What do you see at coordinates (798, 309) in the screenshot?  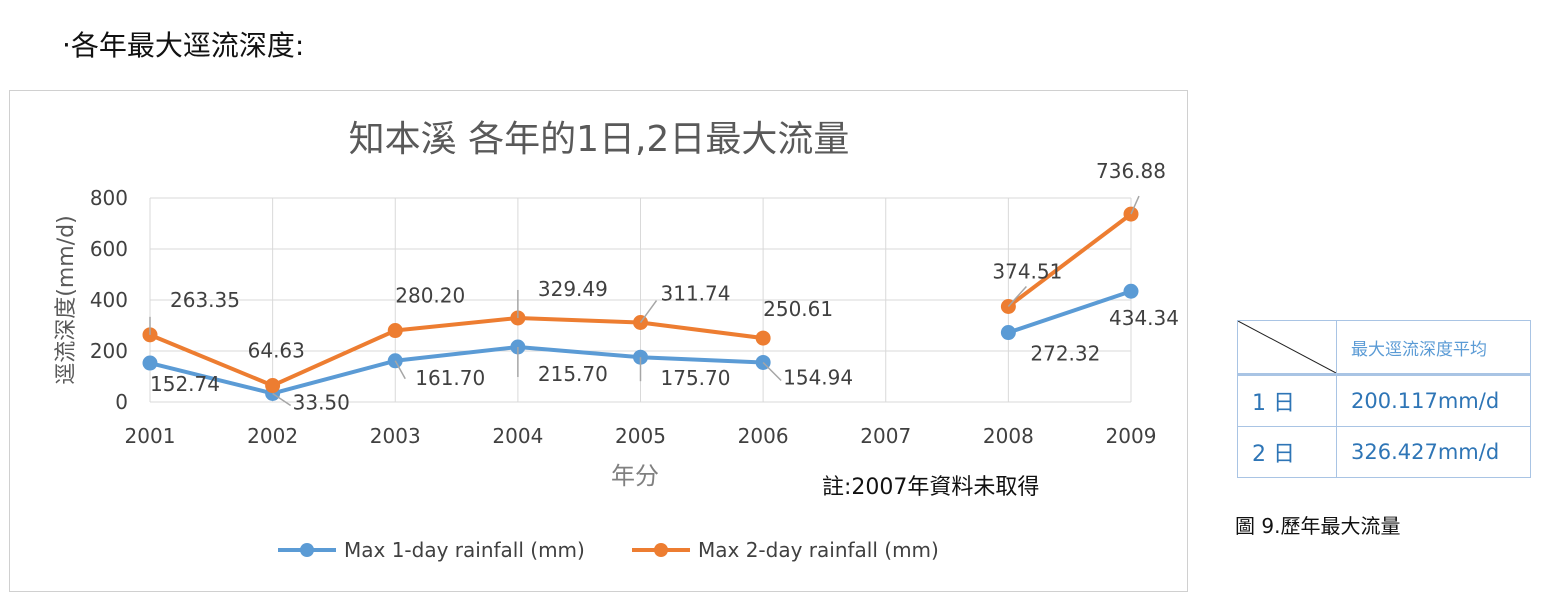 I see `data-label: 250.61` at bounding box center [798, 309].